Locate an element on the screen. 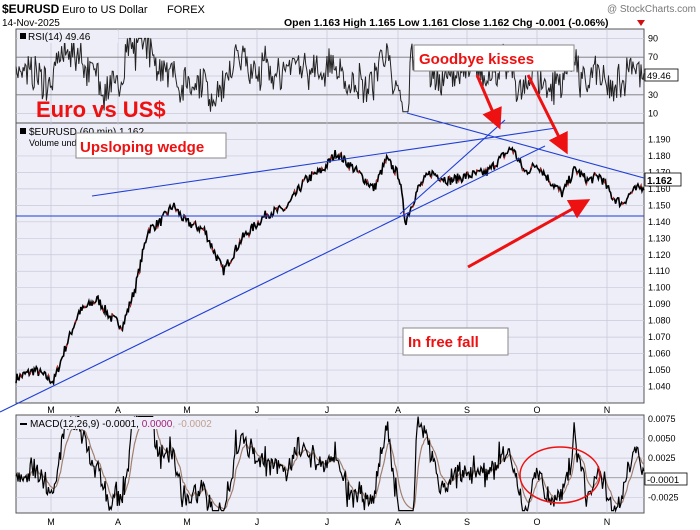 Image resolution: width=700 pixels, height=530 pixels. symbol: $EURUSD is located at coordinates (31, 9).